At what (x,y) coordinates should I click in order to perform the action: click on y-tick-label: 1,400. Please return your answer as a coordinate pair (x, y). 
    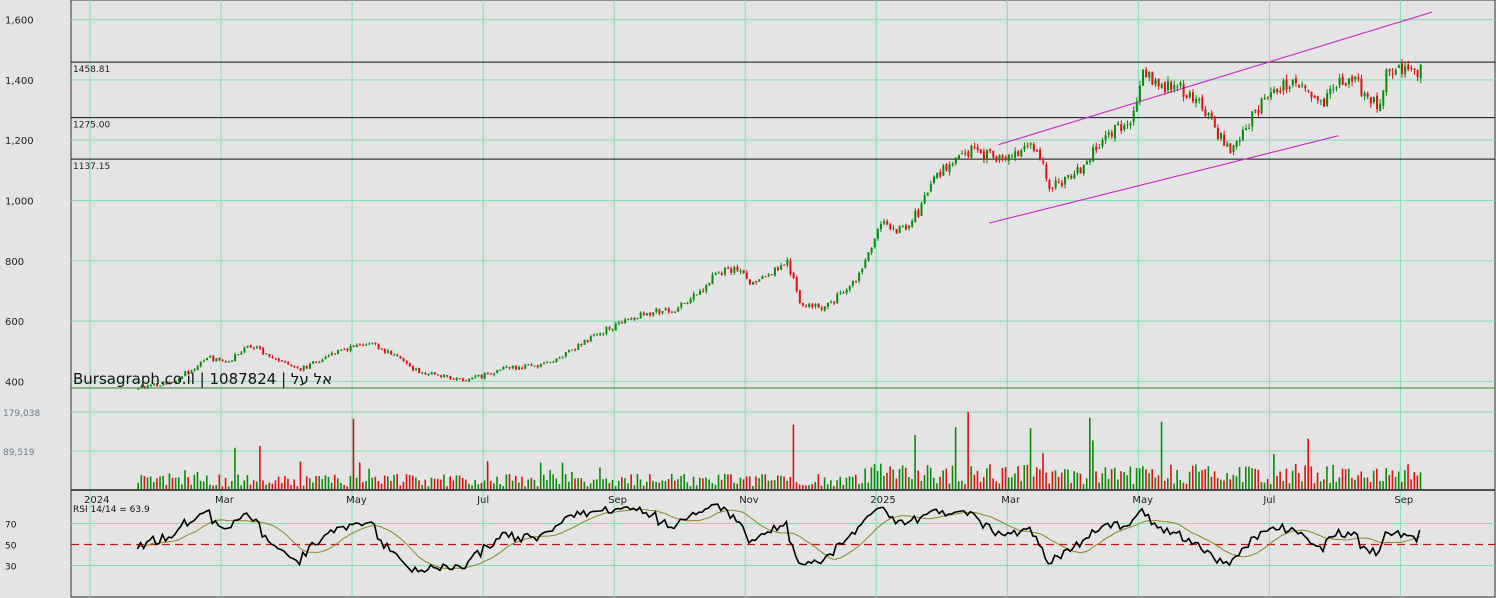
    Looking at the image, I should click on (19, 81).